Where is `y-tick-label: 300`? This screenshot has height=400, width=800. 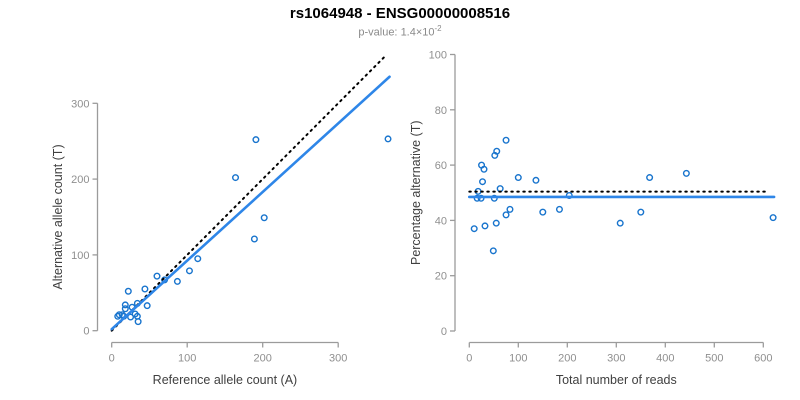 y-tick-label: 300 is located at coordinates (80, 104).